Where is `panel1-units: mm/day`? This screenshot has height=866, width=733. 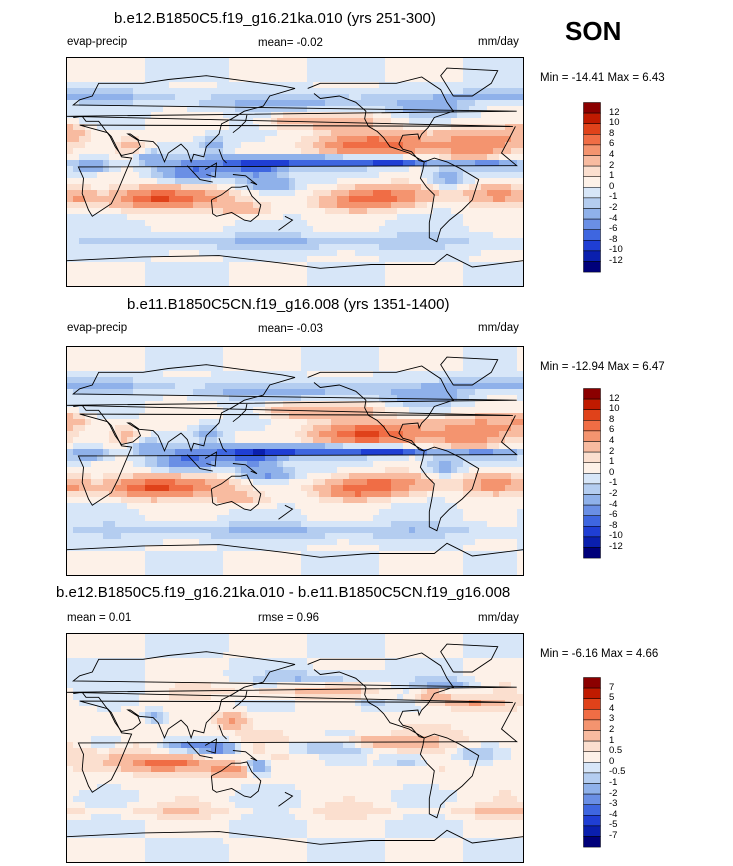 panel1-units: mm/day is located at coordinates (498, 42).